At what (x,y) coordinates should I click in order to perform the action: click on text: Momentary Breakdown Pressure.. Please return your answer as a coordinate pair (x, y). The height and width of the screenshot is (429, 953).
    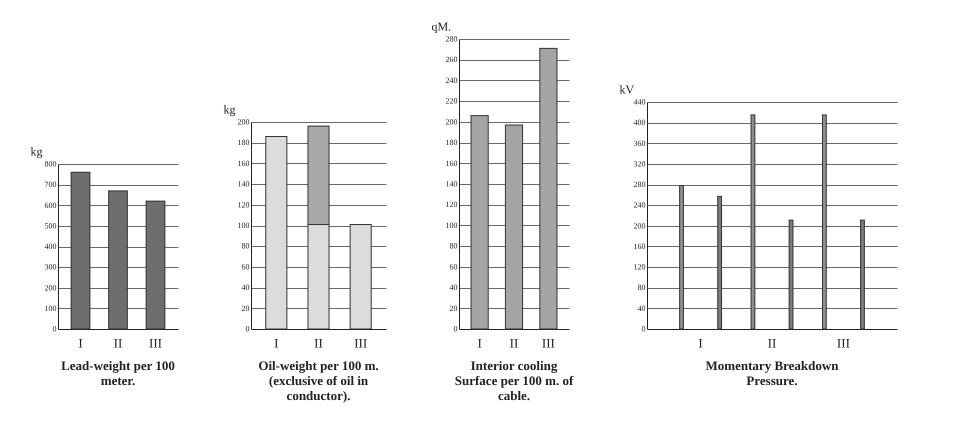
    Looking at the image, I should click on (772, 373).